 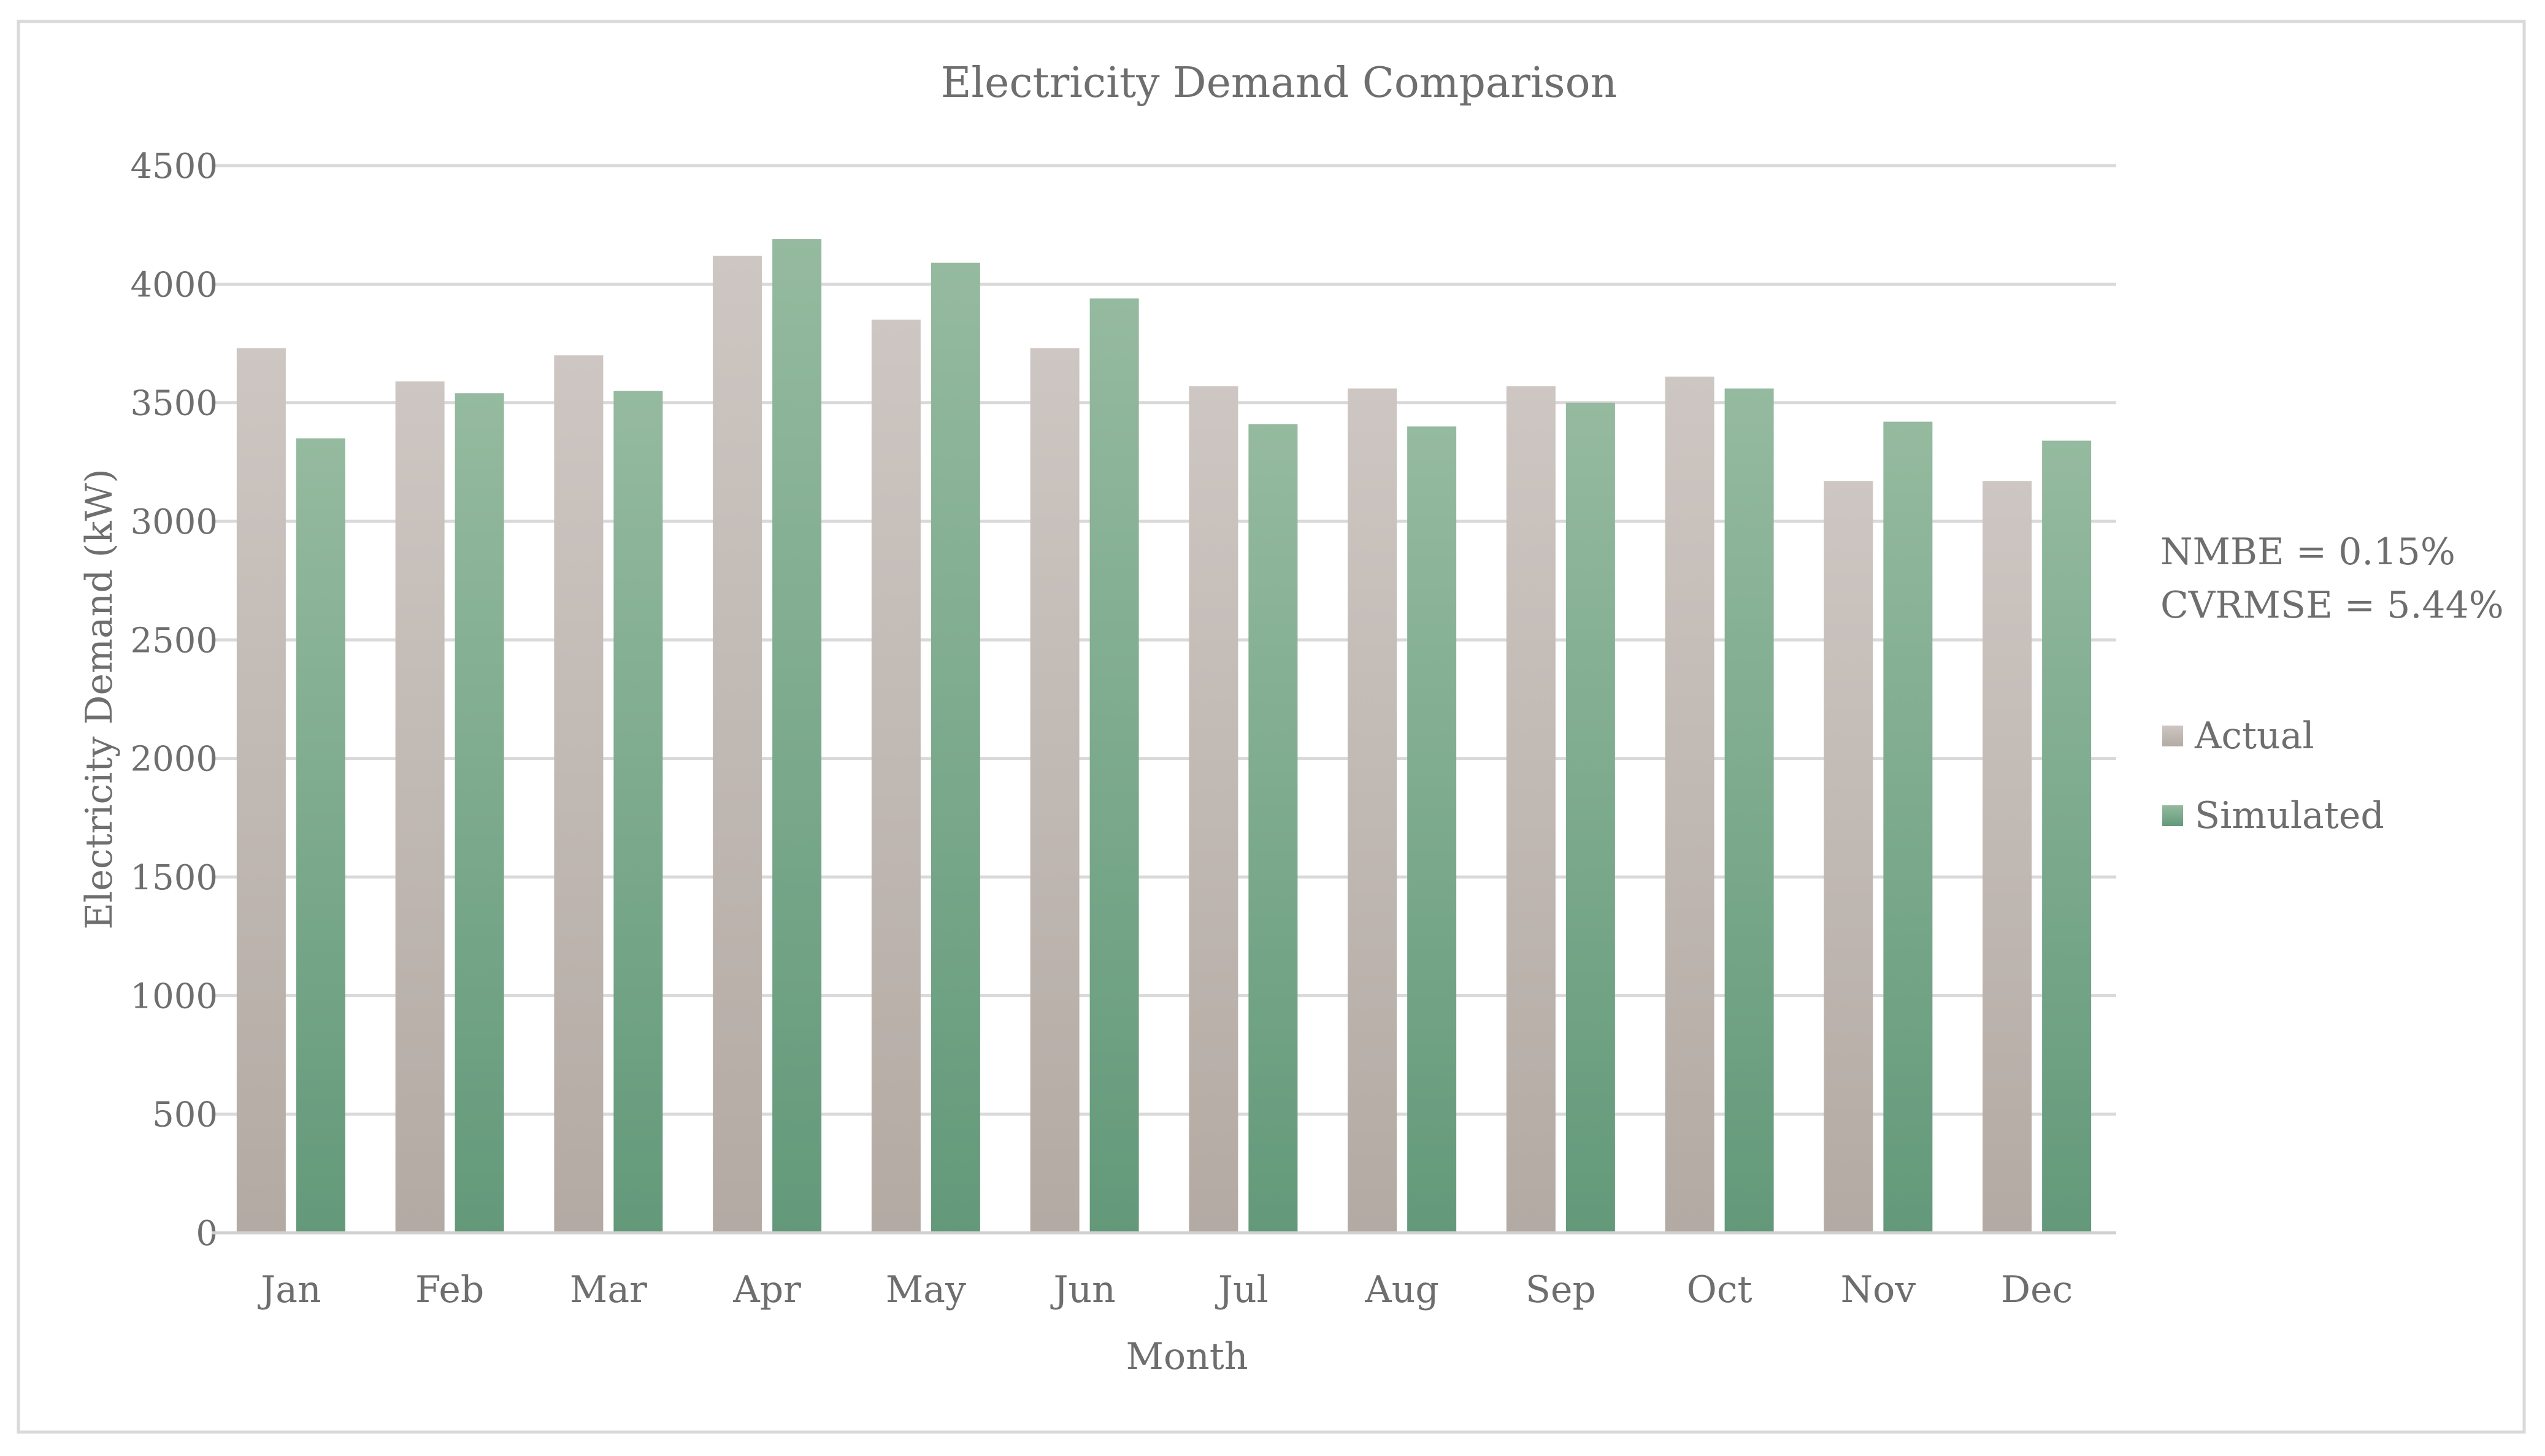 I want to click on cvrmse-annotation: CVRMSE = 5.44%, so click(x=2332, y=605).